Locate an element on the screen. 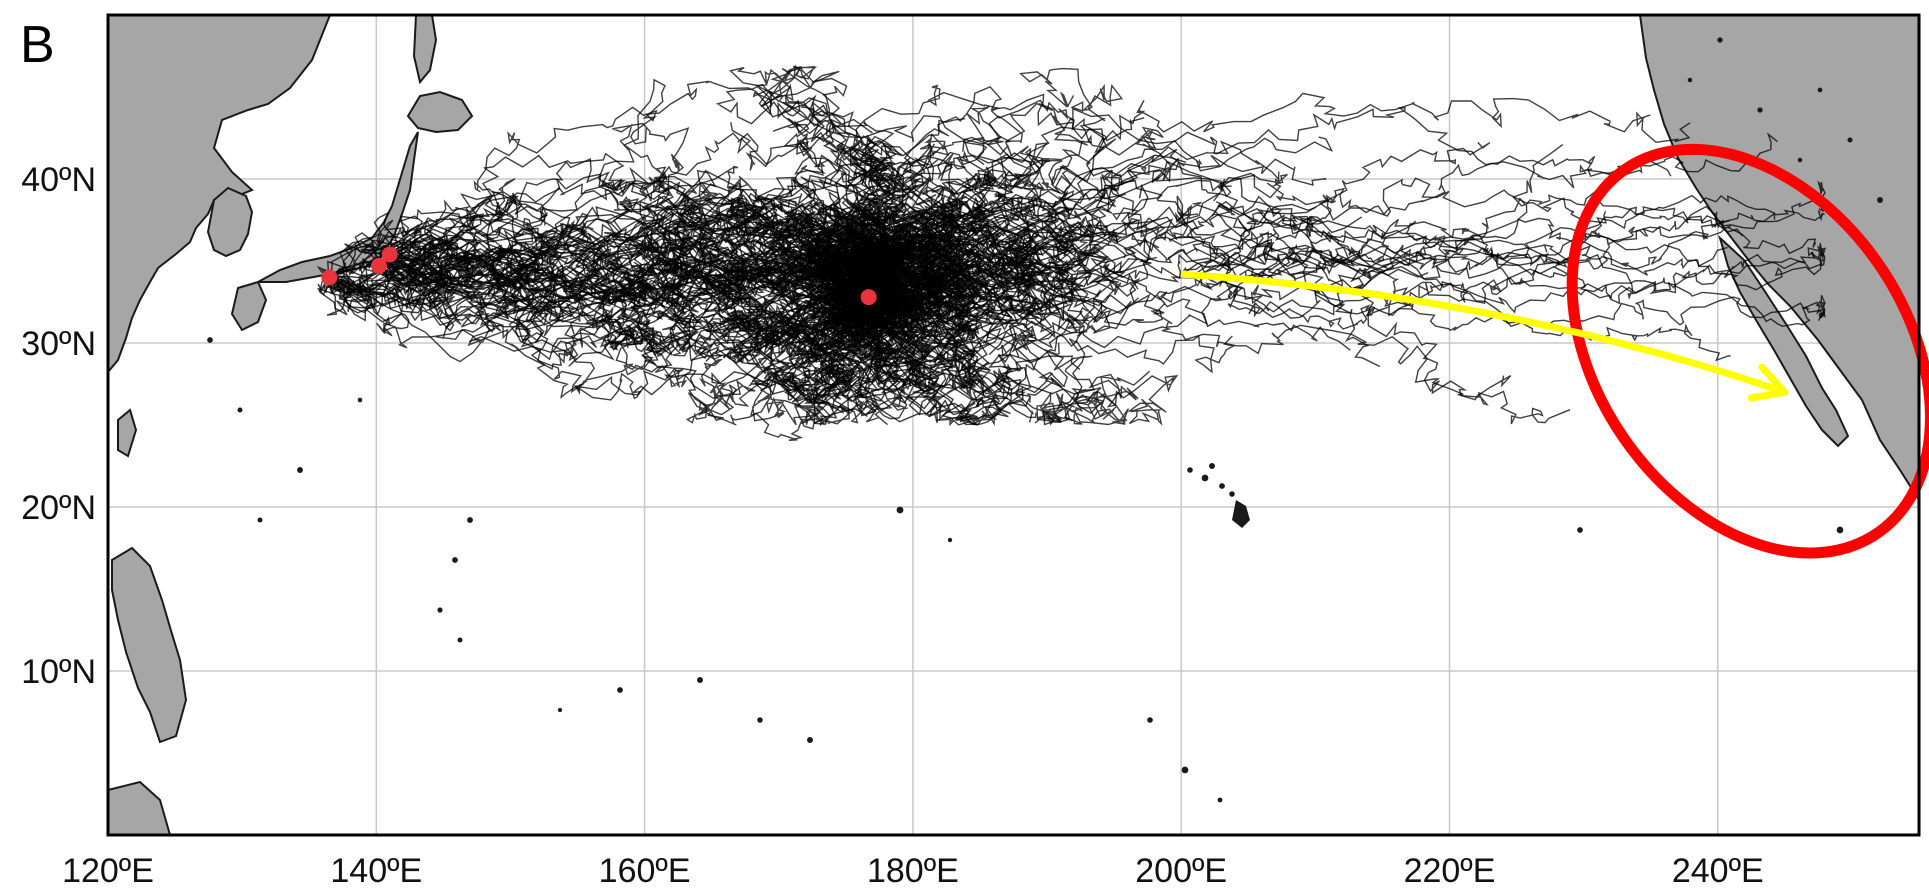  lon-tick-label: 120ºE is located at coordinates (108, 871).